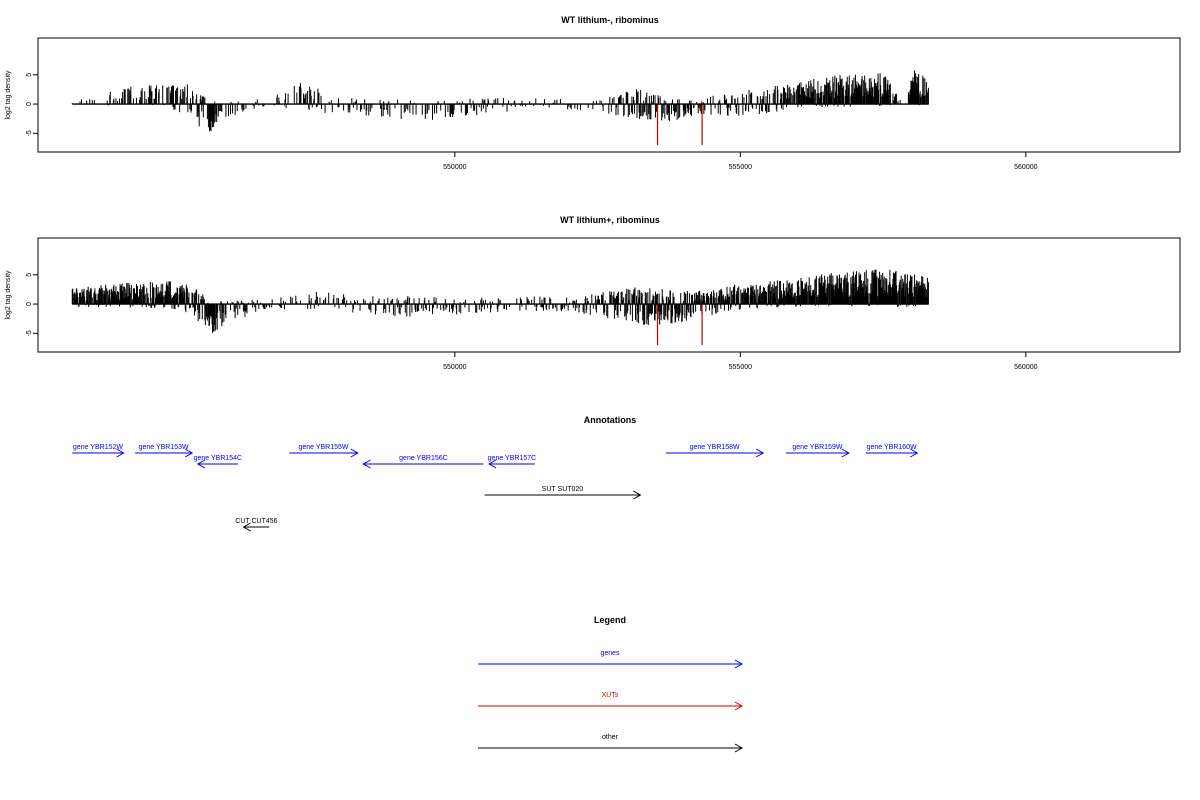  I want to click on annotation-feature: gene YBR156C, so click(423, 462).